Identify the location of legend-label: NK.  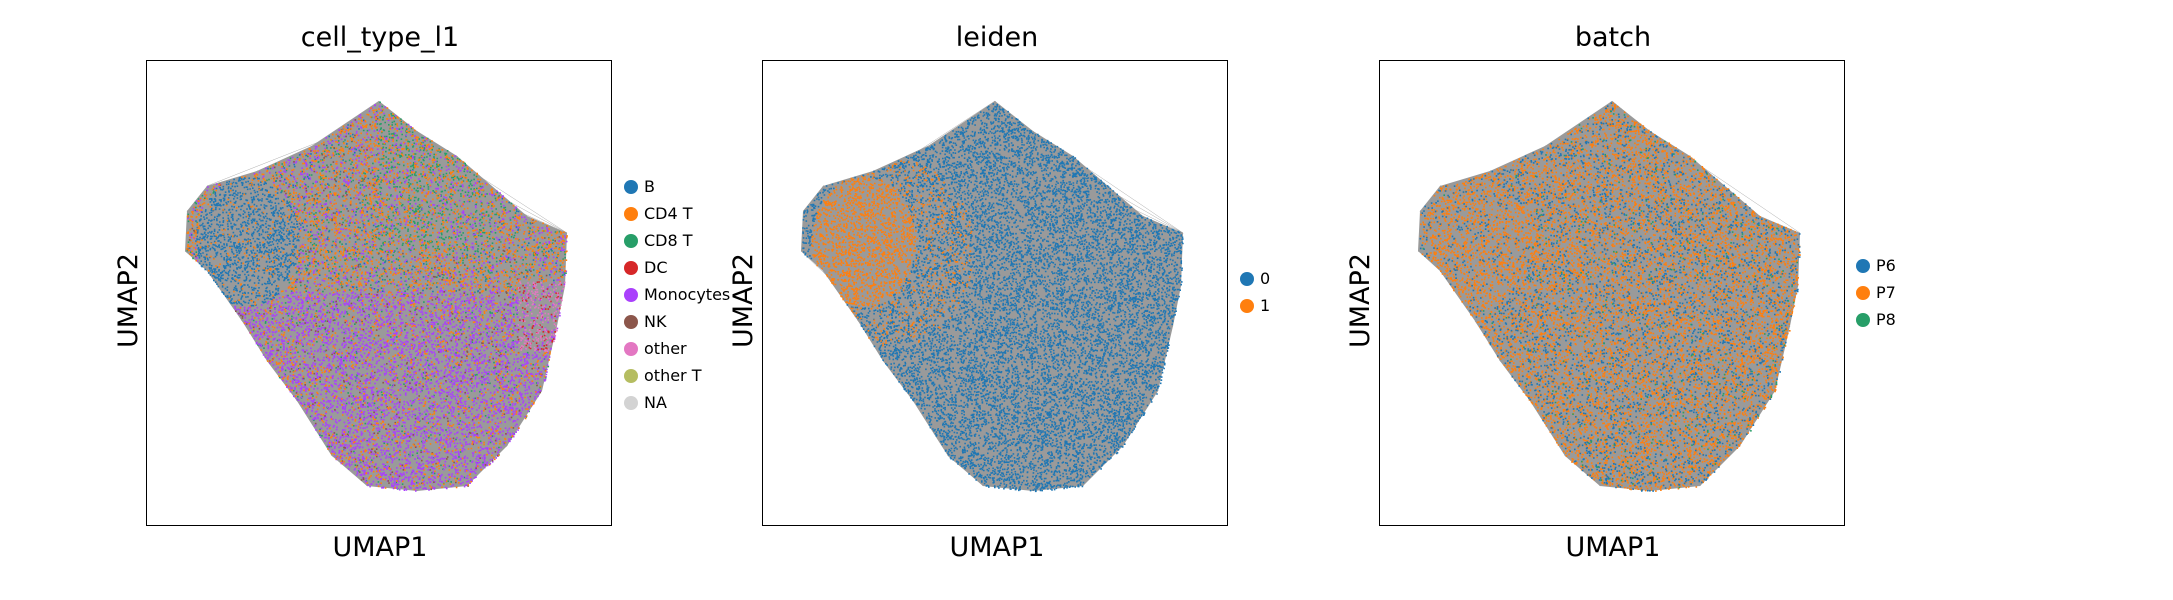
(655, 321).